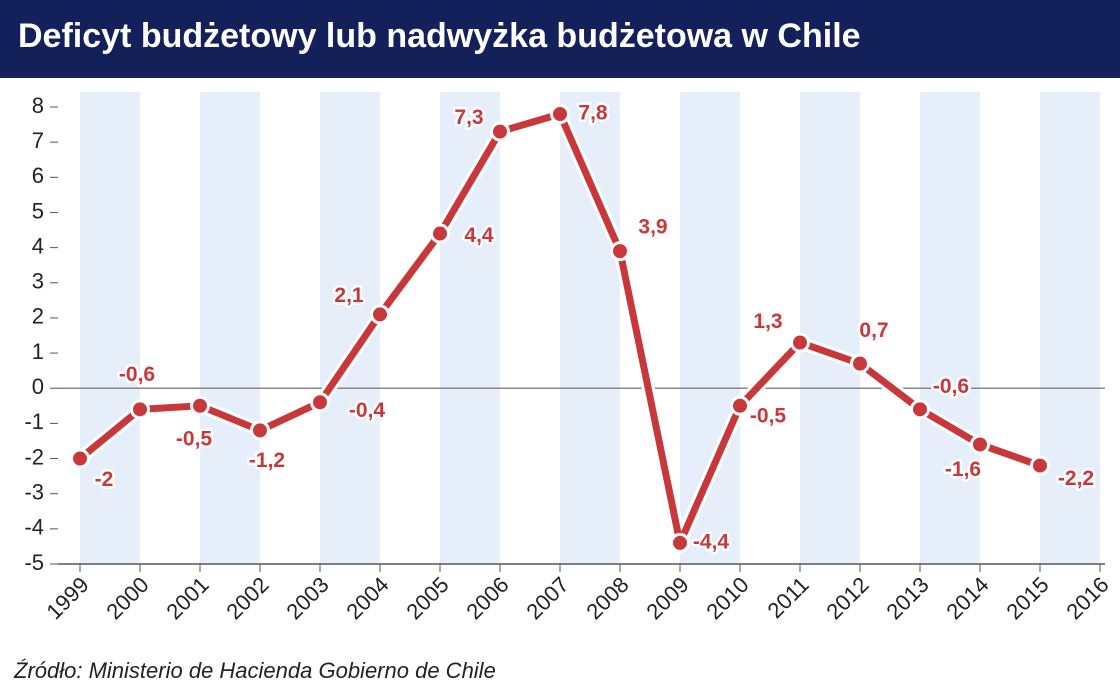 This screenshot has width=1120, height=699. What do you see at coordinates (34, 527) in the screenshot?
I see `y-tick-label: -4` at bounding box center [34, 527].